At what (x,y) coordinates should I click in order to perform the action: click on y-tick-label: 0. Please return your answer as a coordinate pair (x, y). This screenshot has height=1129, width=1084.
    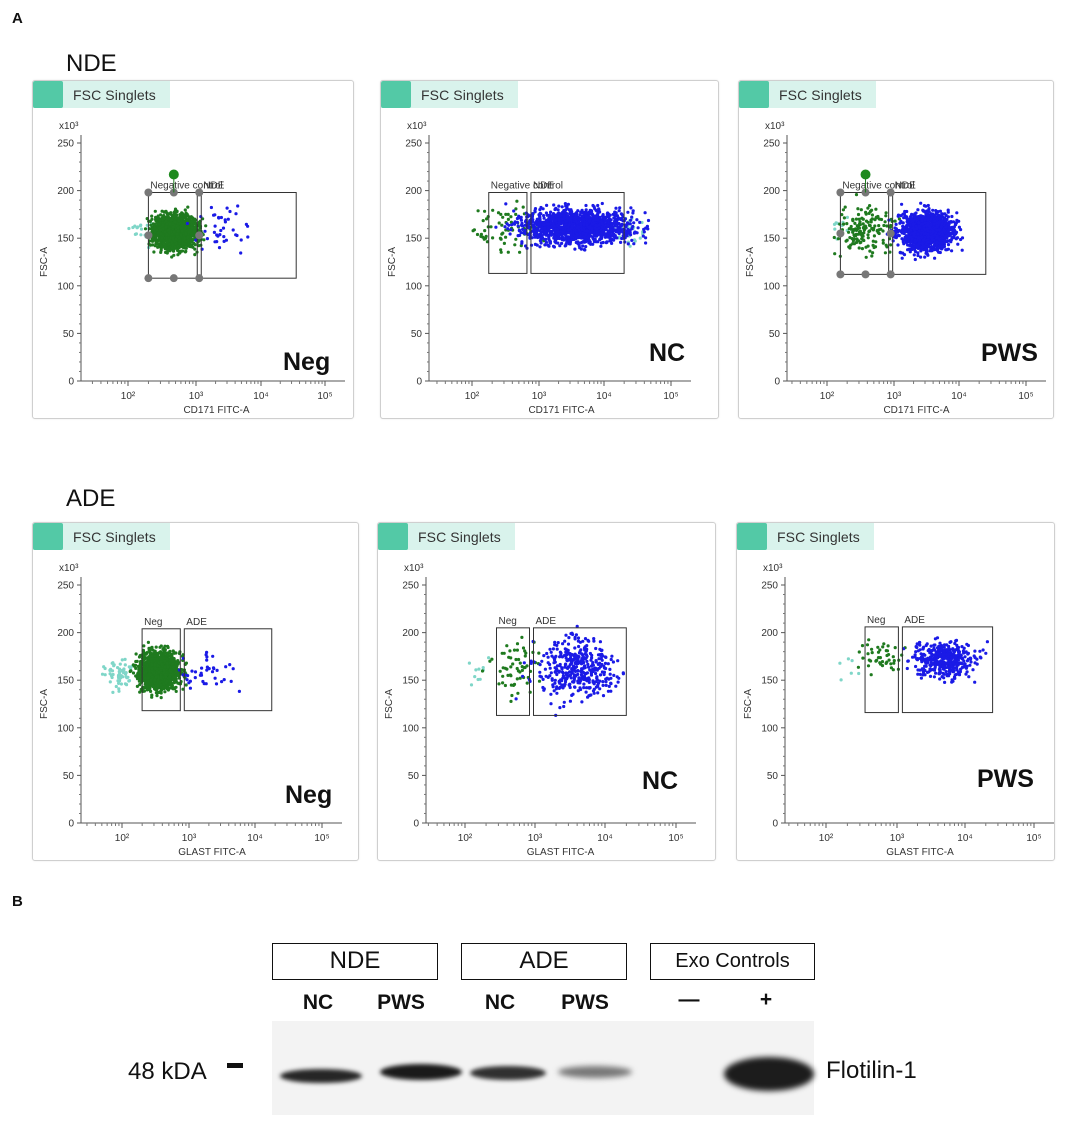
    Looking at the image, I should click on (777, 382).